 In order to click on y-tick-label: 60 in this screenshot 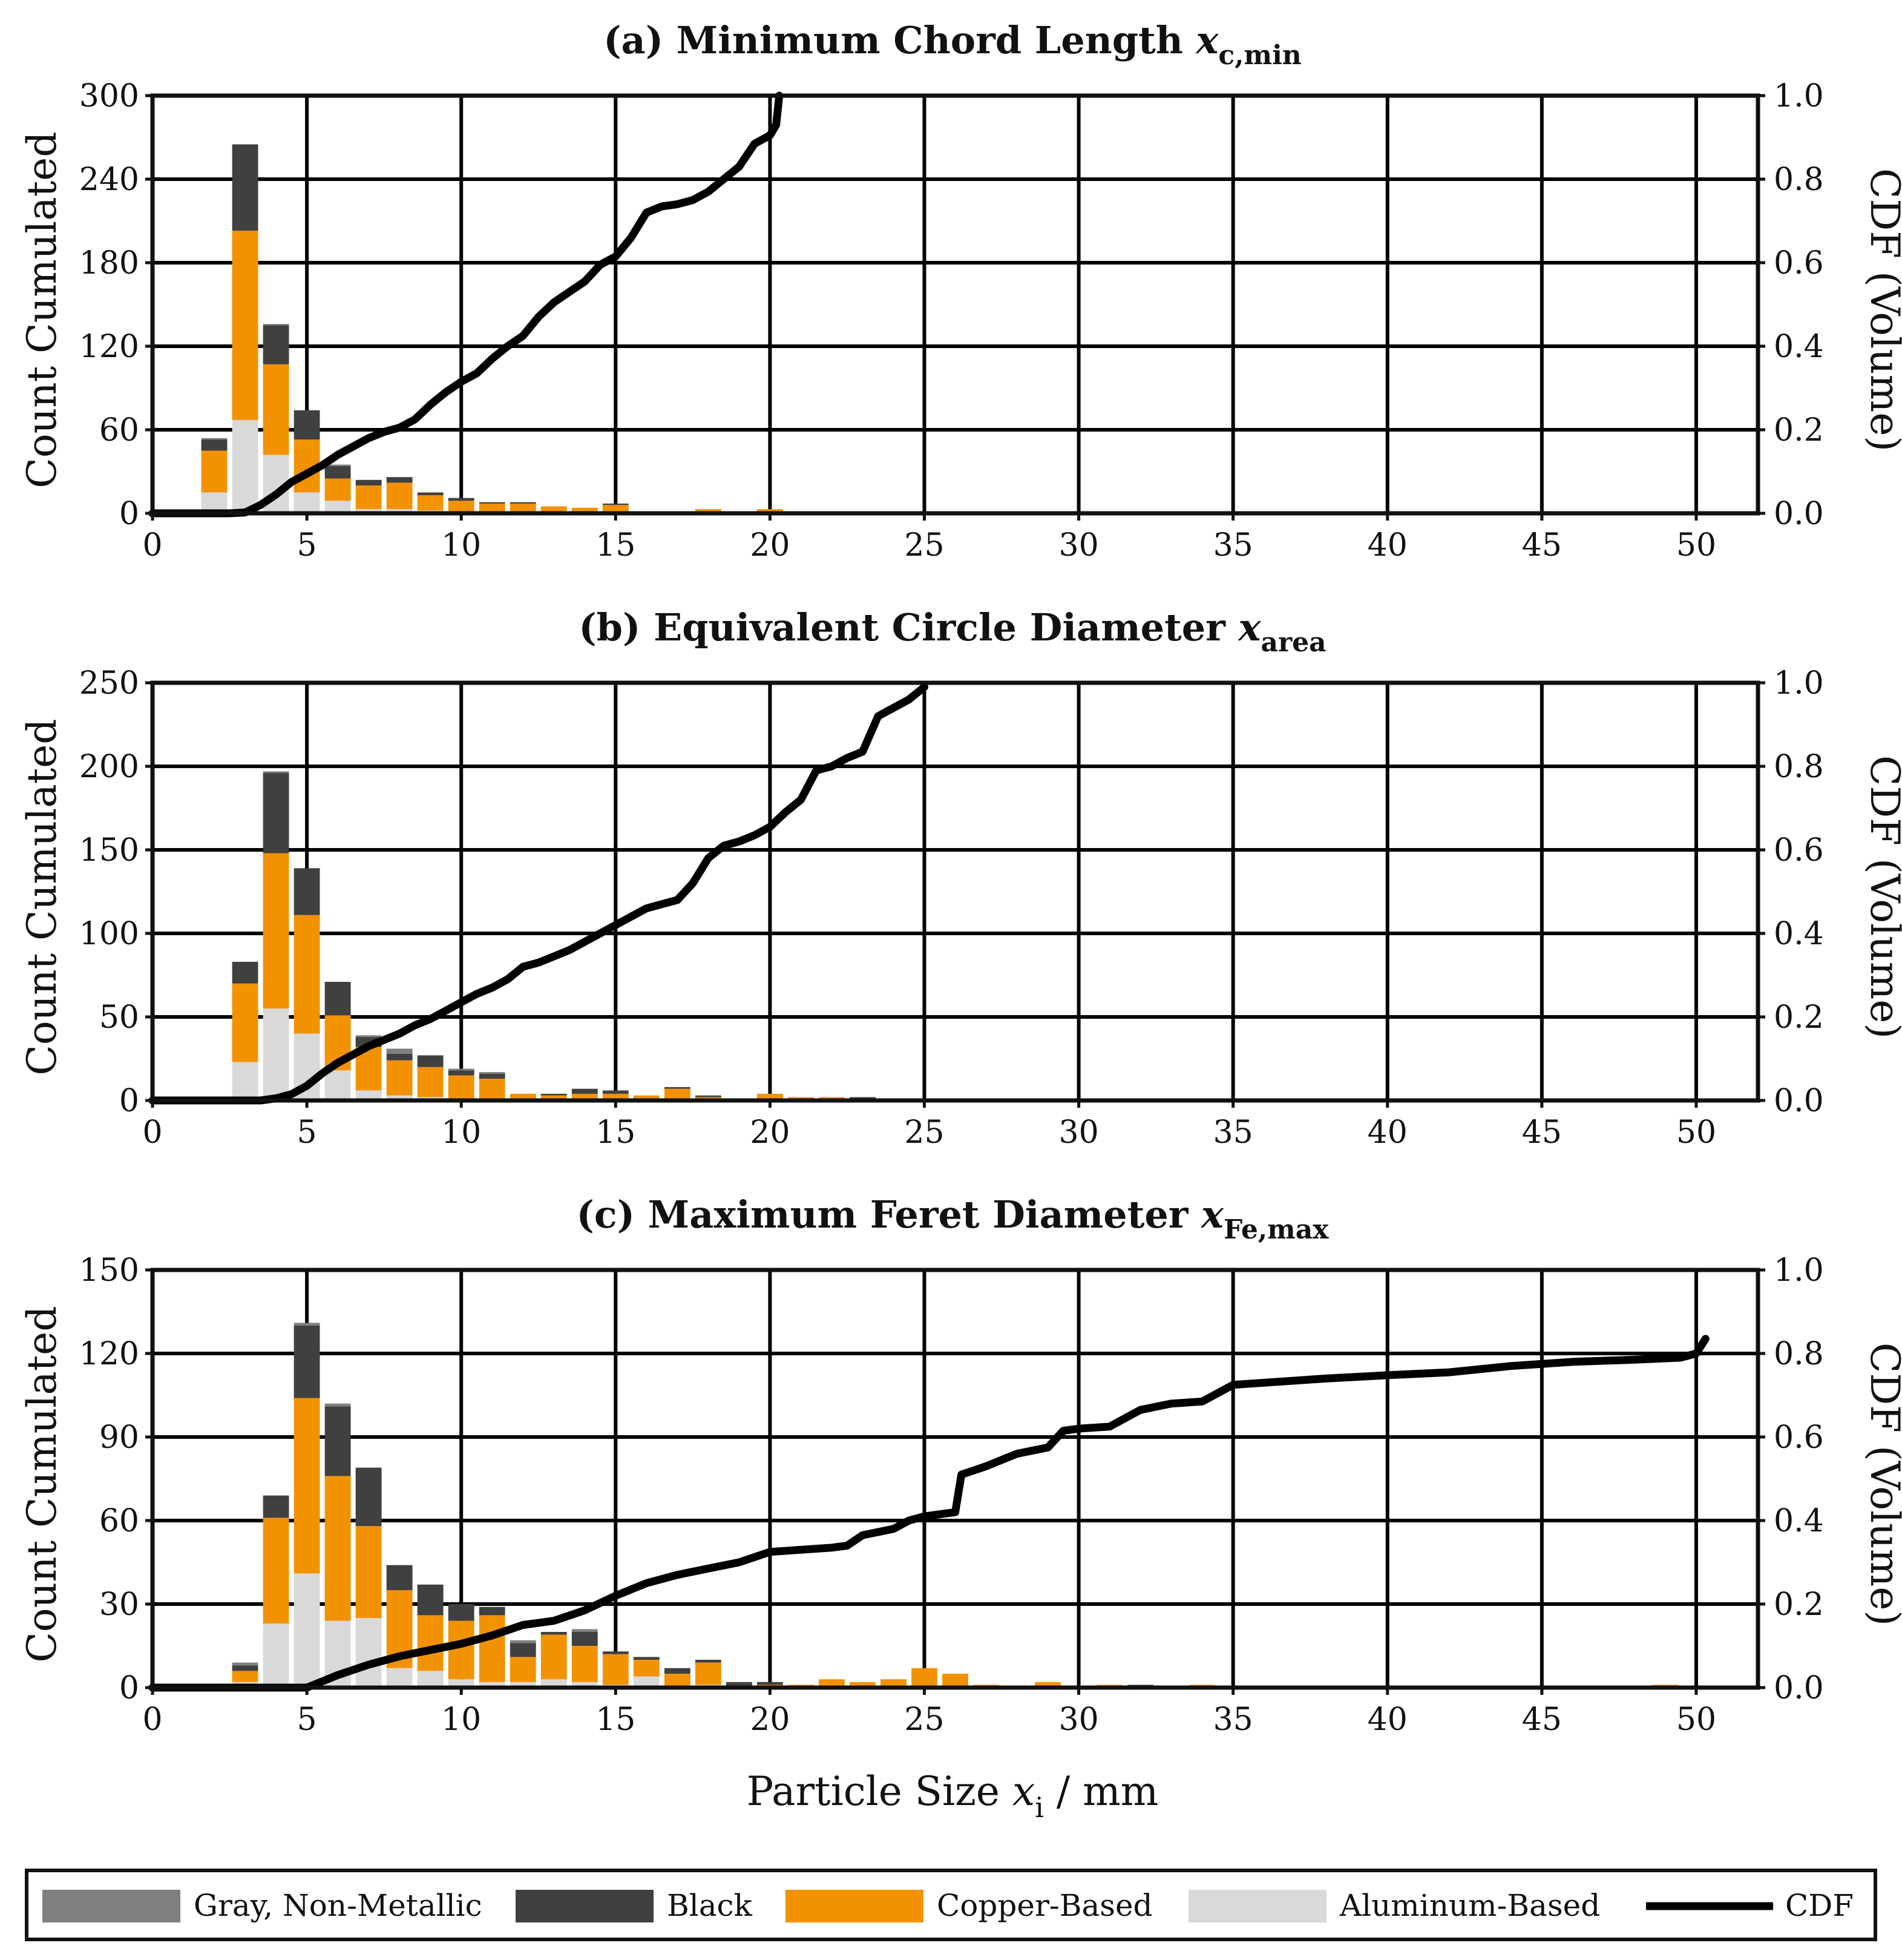, I will do `click(119, 430)`.